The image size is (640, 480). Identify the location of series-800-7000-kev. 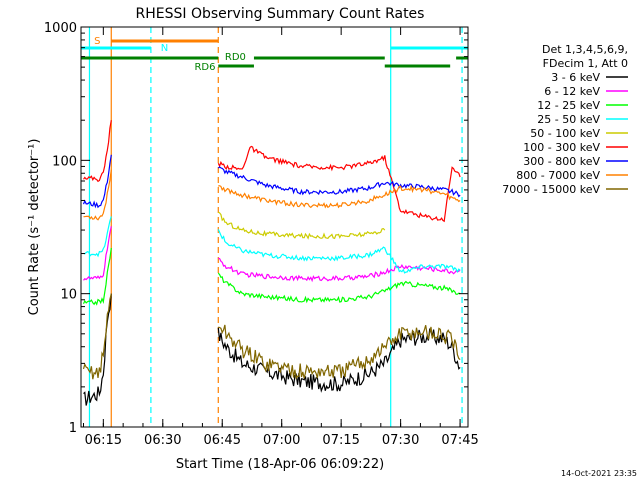
(272, 195).